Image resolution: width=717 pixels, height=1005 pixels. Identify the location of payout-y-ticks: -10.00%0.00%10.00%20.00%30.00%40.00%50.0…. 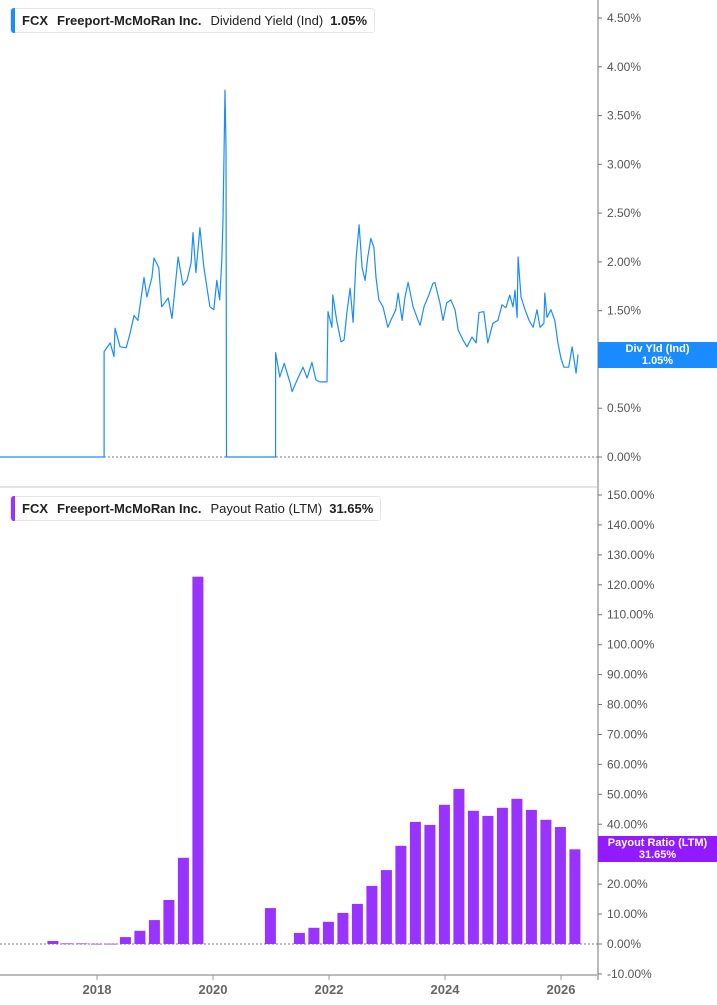
(626, 734).